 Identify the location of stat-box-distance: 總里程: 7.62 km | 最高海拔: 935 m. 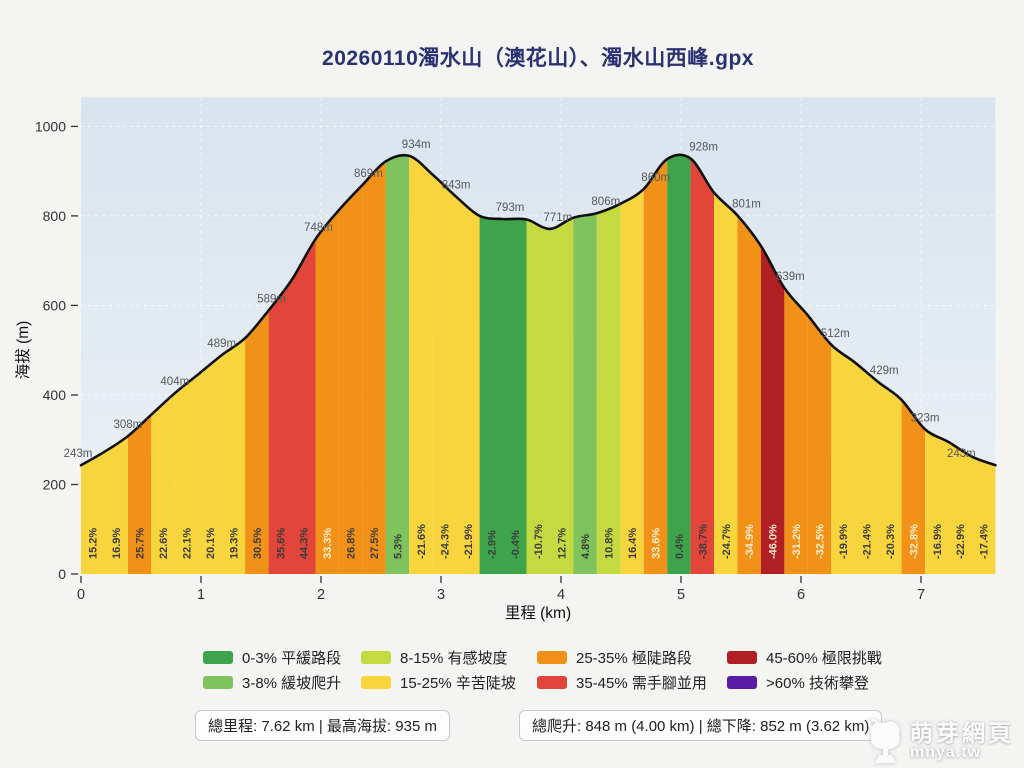
(322, 725).